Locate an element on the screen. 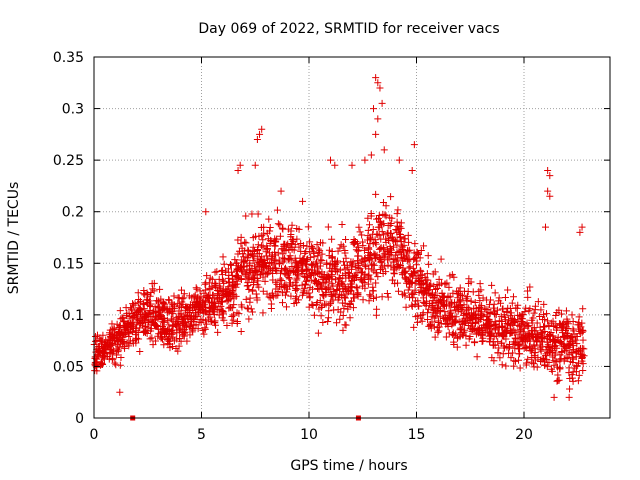 Image resolution: width=640 pixels, height=480 pixels. x-tick-label: 15 is located at coordinates (417, 435).